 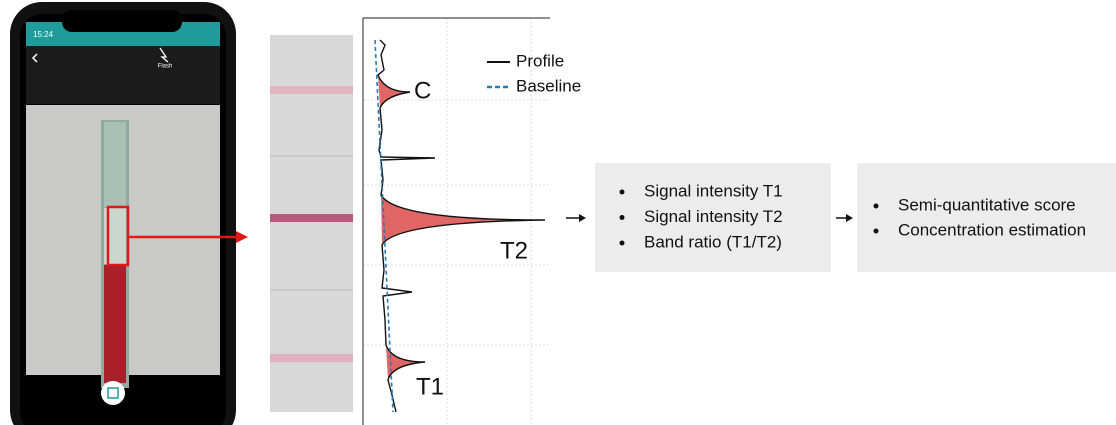 I want to click on flash-icon, so click(x=164, y=55).